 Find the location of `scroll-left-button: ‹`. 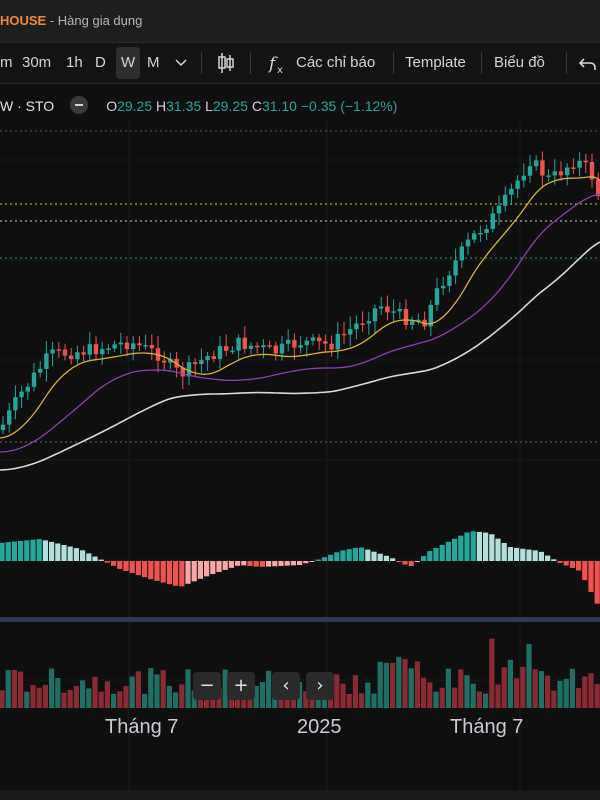

scroll-left-button: ‹ is located at coordinates (286, 686).